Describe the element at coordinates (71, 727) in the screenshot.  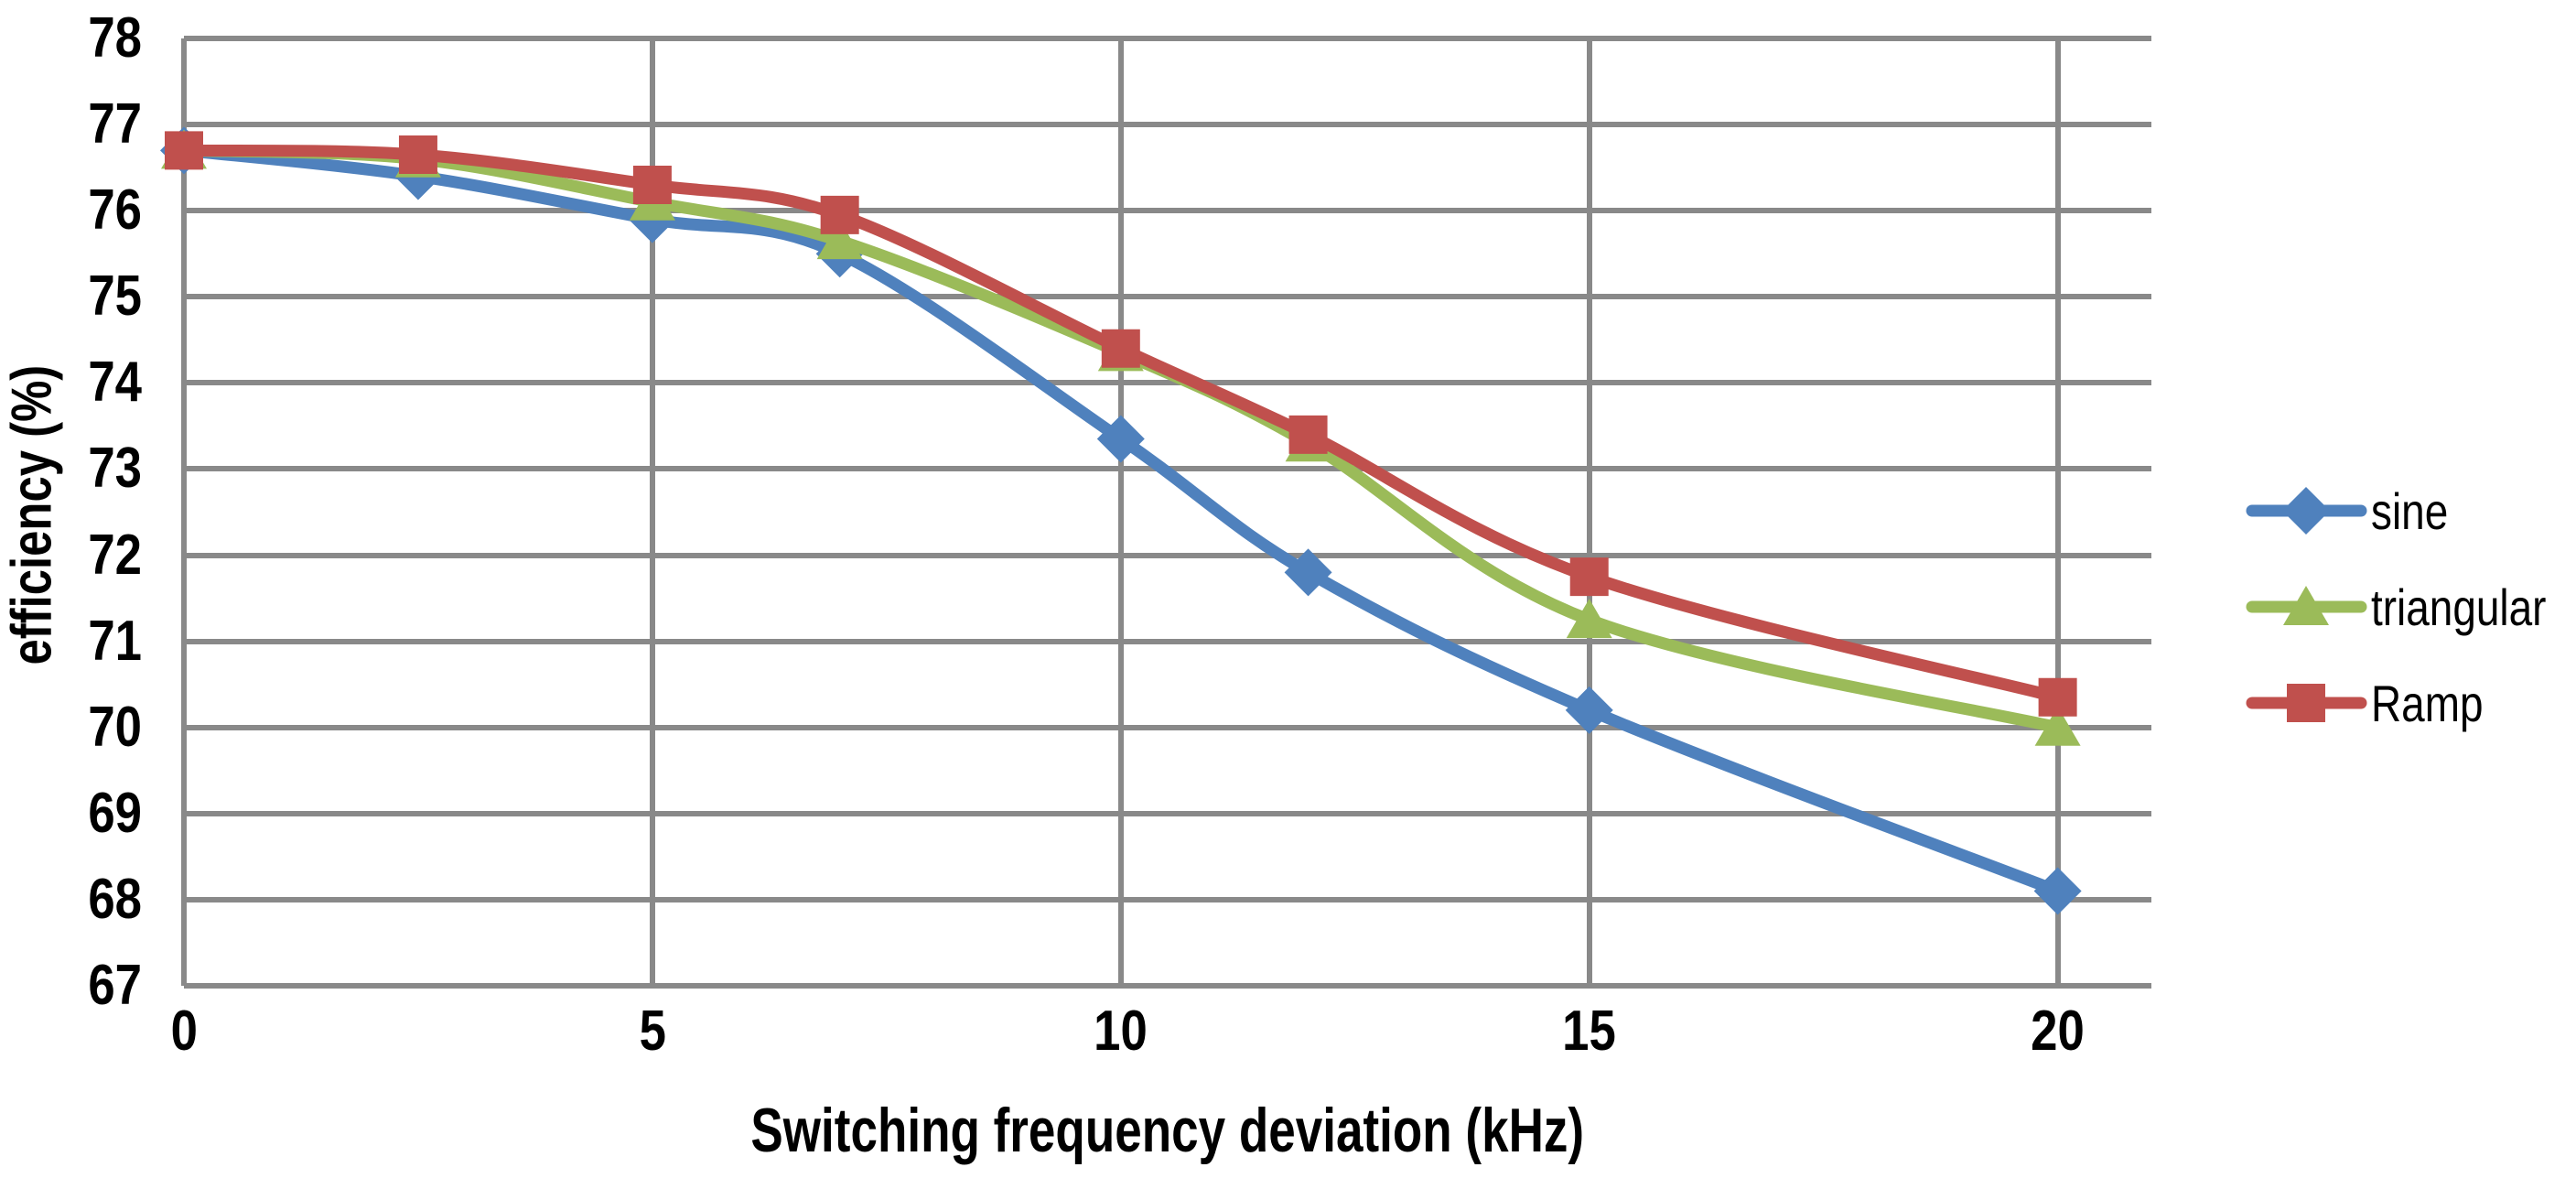
I see `y-tick-label-70: 70` at that location.